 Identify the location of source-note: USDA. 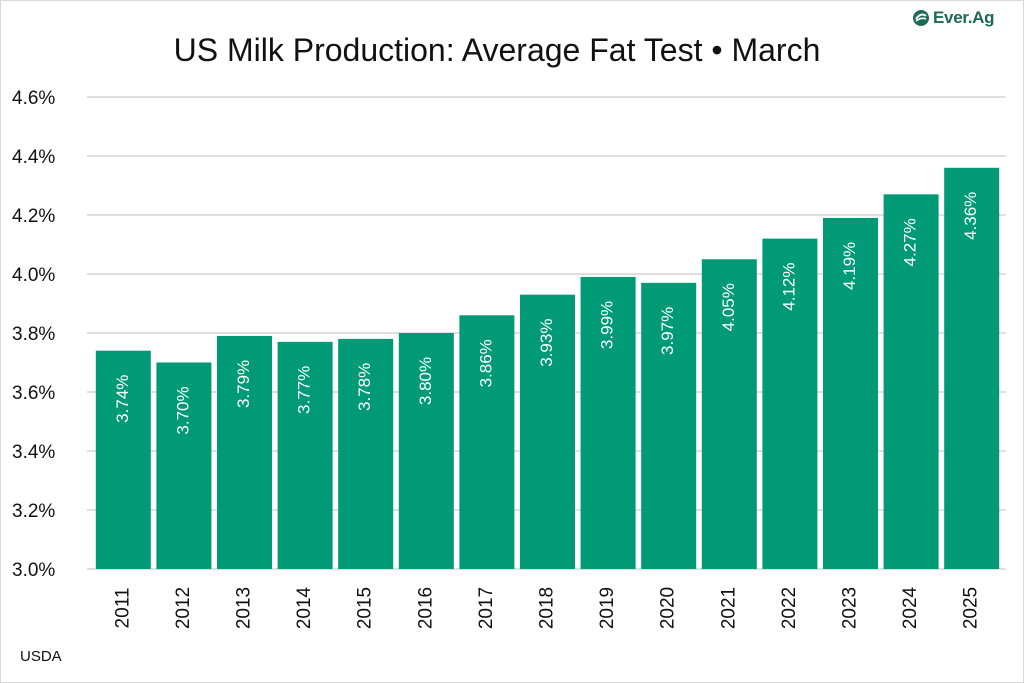
(41, 656).